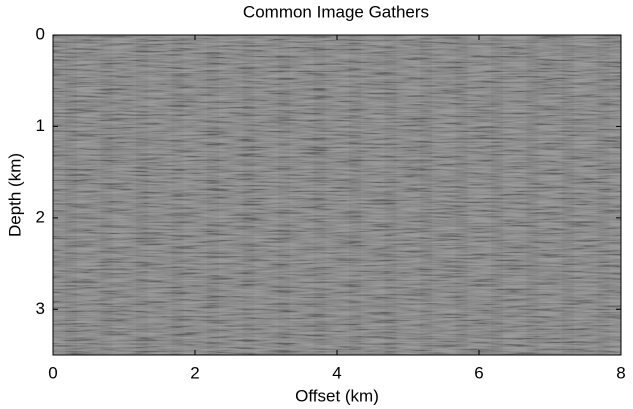 Image resolution: width=633 pixels, height=409 pixels. Describe the element at coordinates (478, 372) in the screenshot. I see `x-tick-label: 6` at that location.